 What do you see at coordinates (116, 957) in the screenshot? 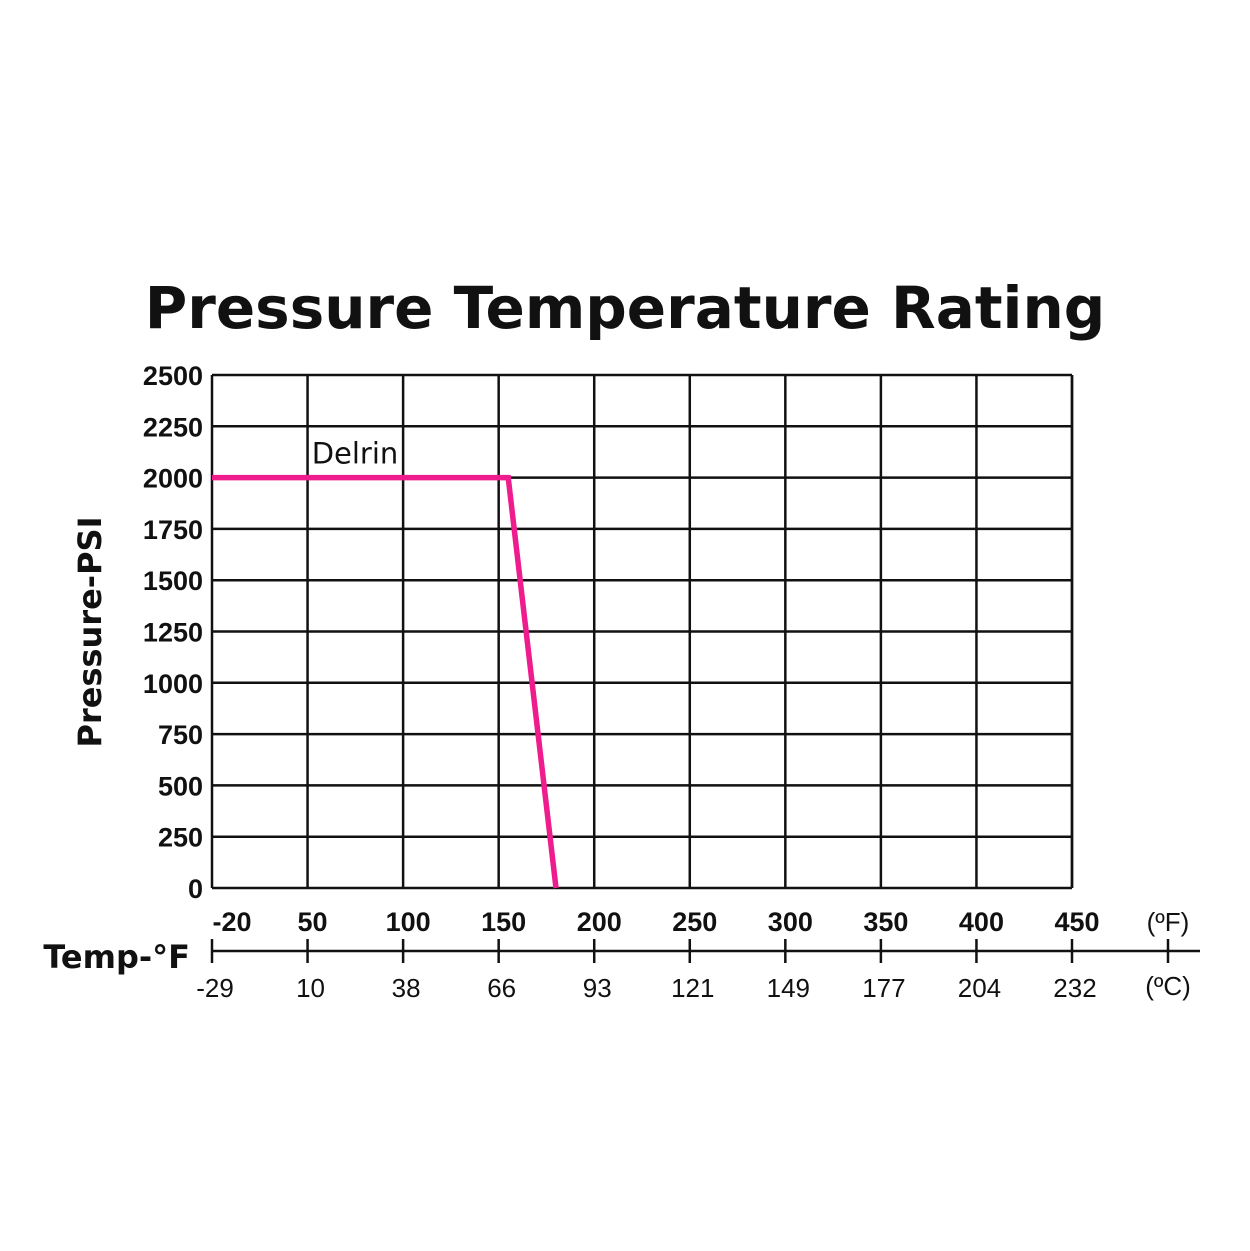
I see `x-axis-title: Temp-°F` at bounding box center [116, 957].